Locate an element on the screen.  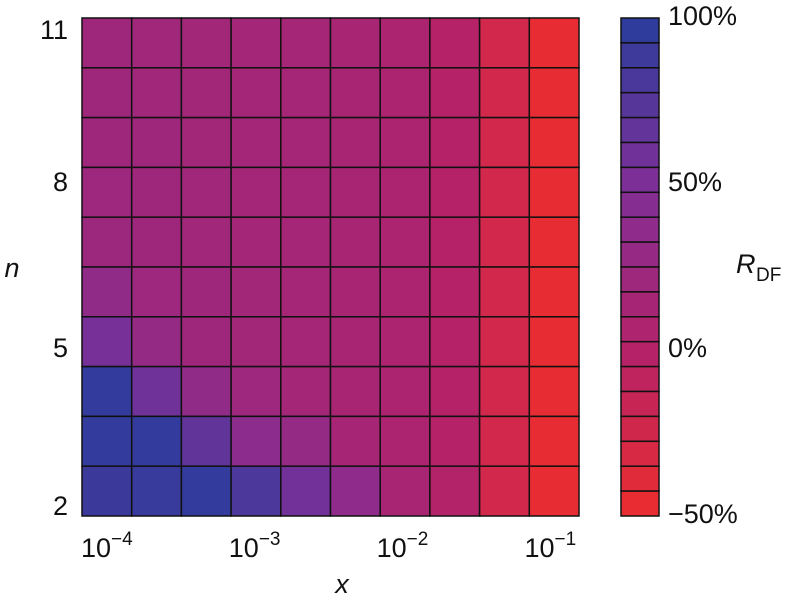
x-tick-label: 10⁻² is located at coordinates (403, 546).